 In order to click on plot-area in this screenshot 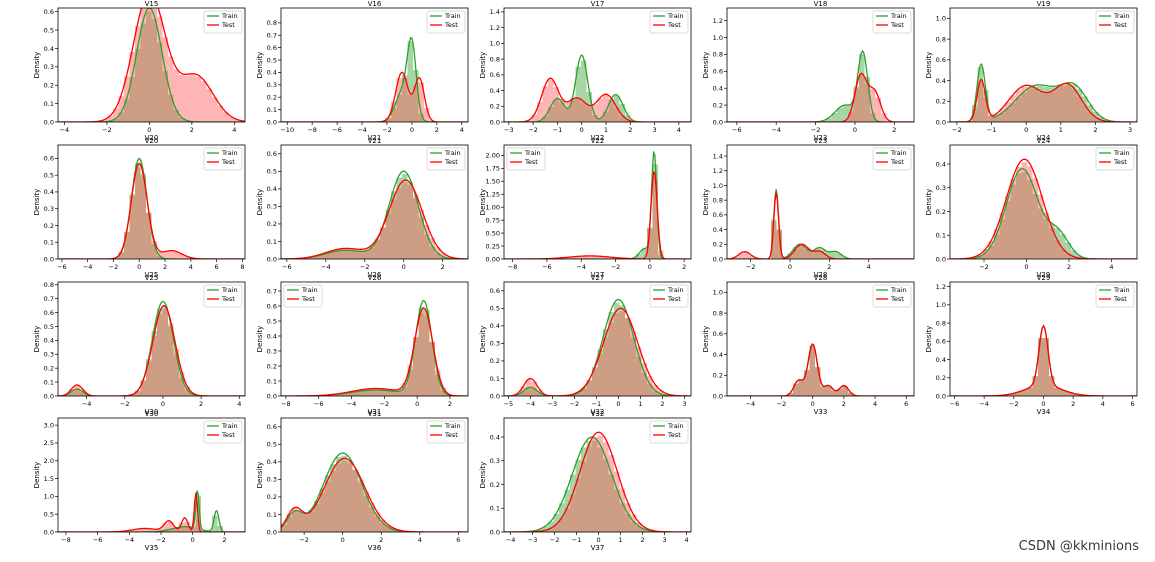, I will do `click(1043, 360)`.